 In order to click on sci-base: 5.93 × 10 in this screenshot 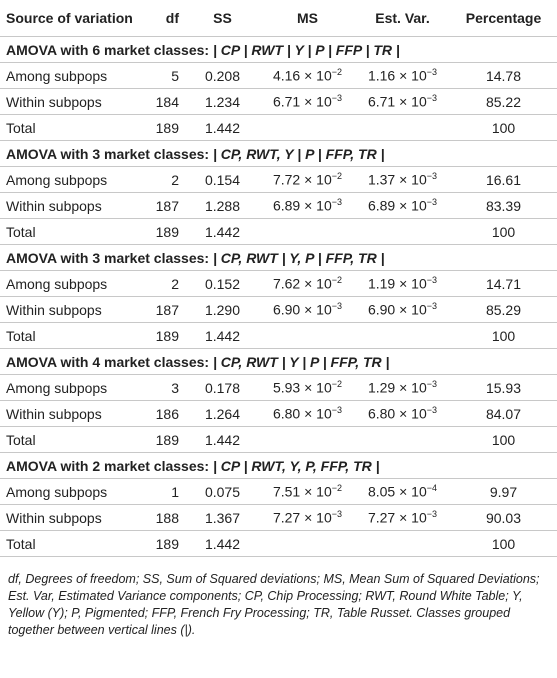, I will do `click(302, 387)`.